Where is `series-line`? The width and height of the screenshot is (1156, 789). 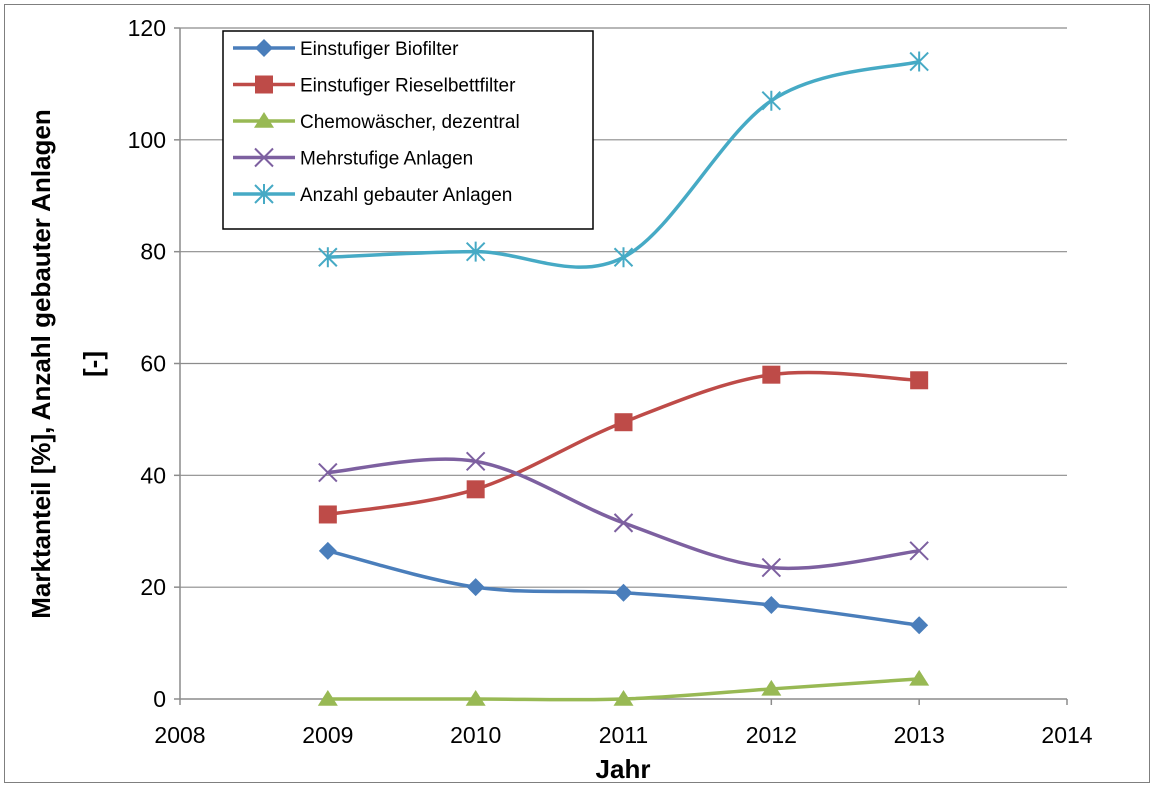 series-line is located at coordinates (623, 443).